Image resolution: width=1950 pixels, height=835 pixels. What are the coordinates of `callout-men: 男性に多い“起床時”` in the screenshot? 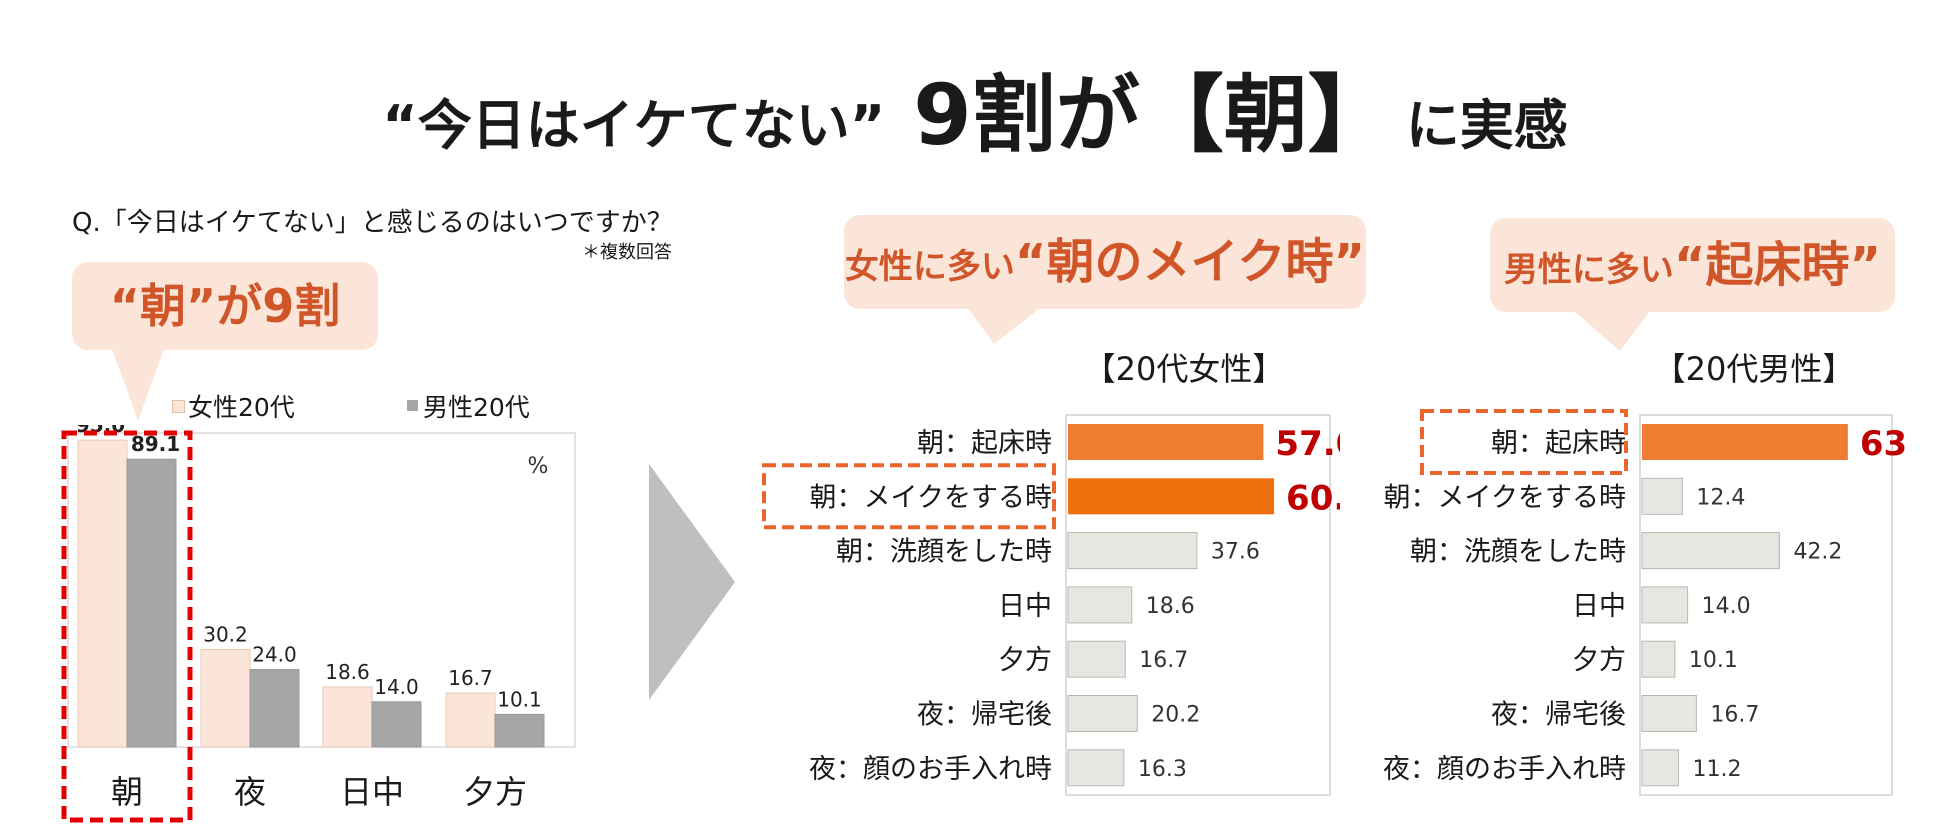 It's located at (1692, 265).